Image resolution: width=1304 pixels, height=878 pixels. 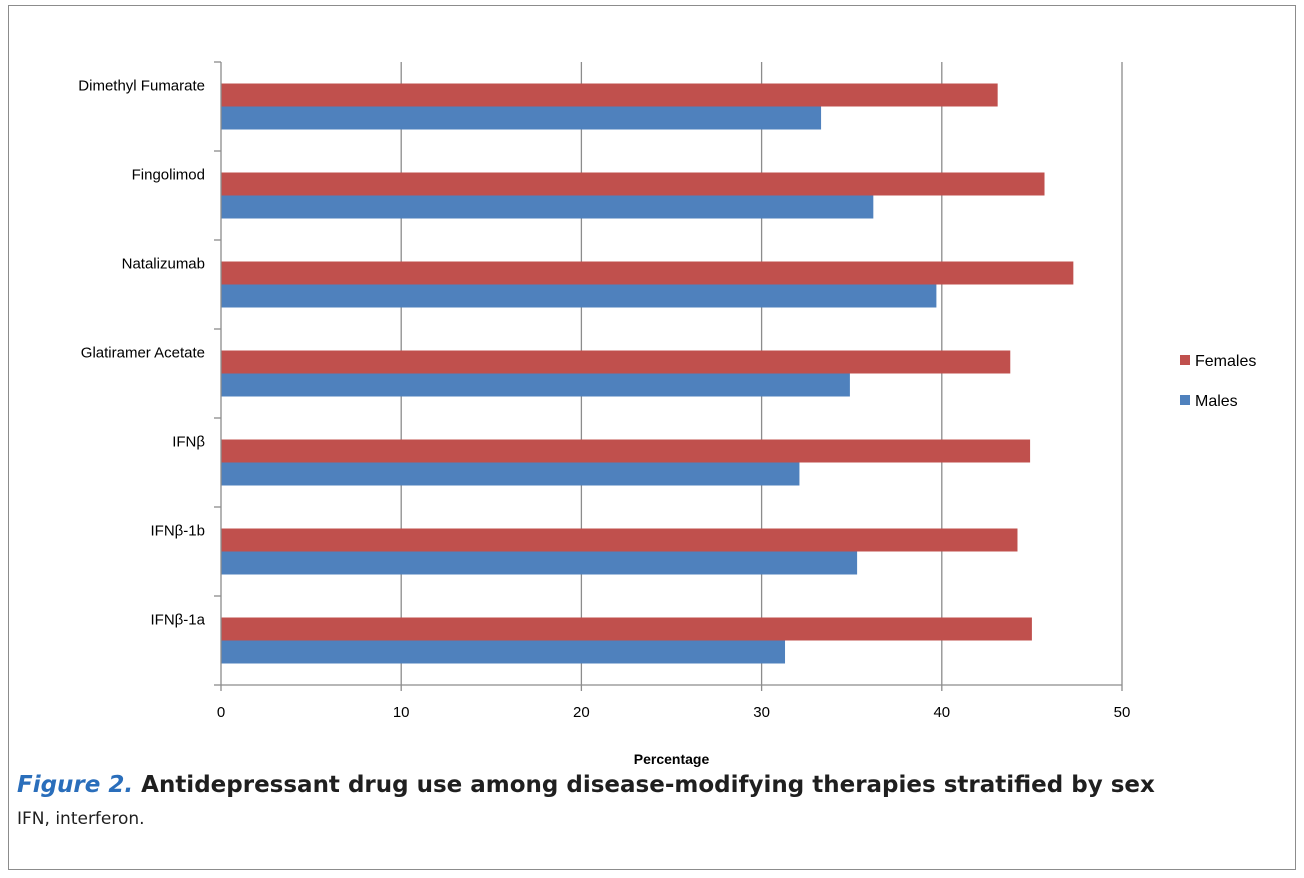 What do you see at coordinates (761, 712) in the screenshot?
I see `x-tick-label: 30` at bounding box center [761, 712].